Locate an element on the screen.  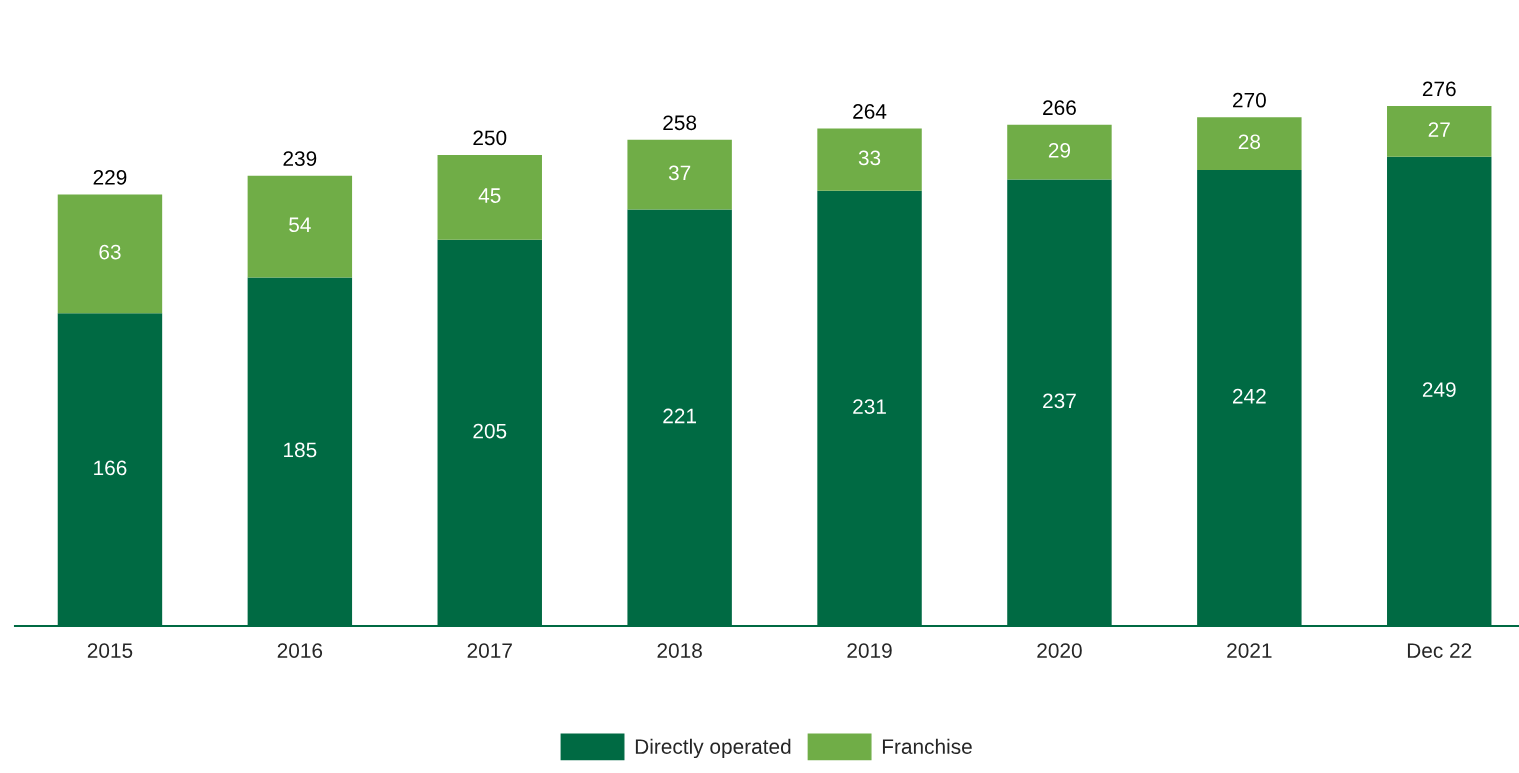
data-label: 242 is located at coordinates (1249, 396).